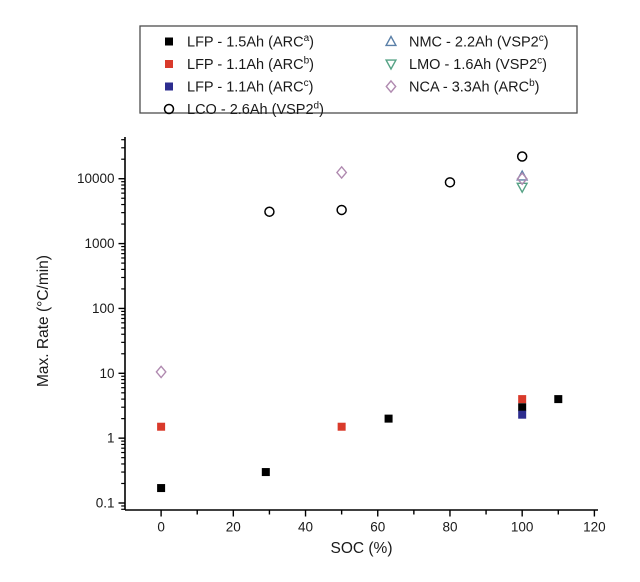  Describe the element at coordinates (99, 243) in the screenshot. I see `y-tick-label: 1000` at that location.